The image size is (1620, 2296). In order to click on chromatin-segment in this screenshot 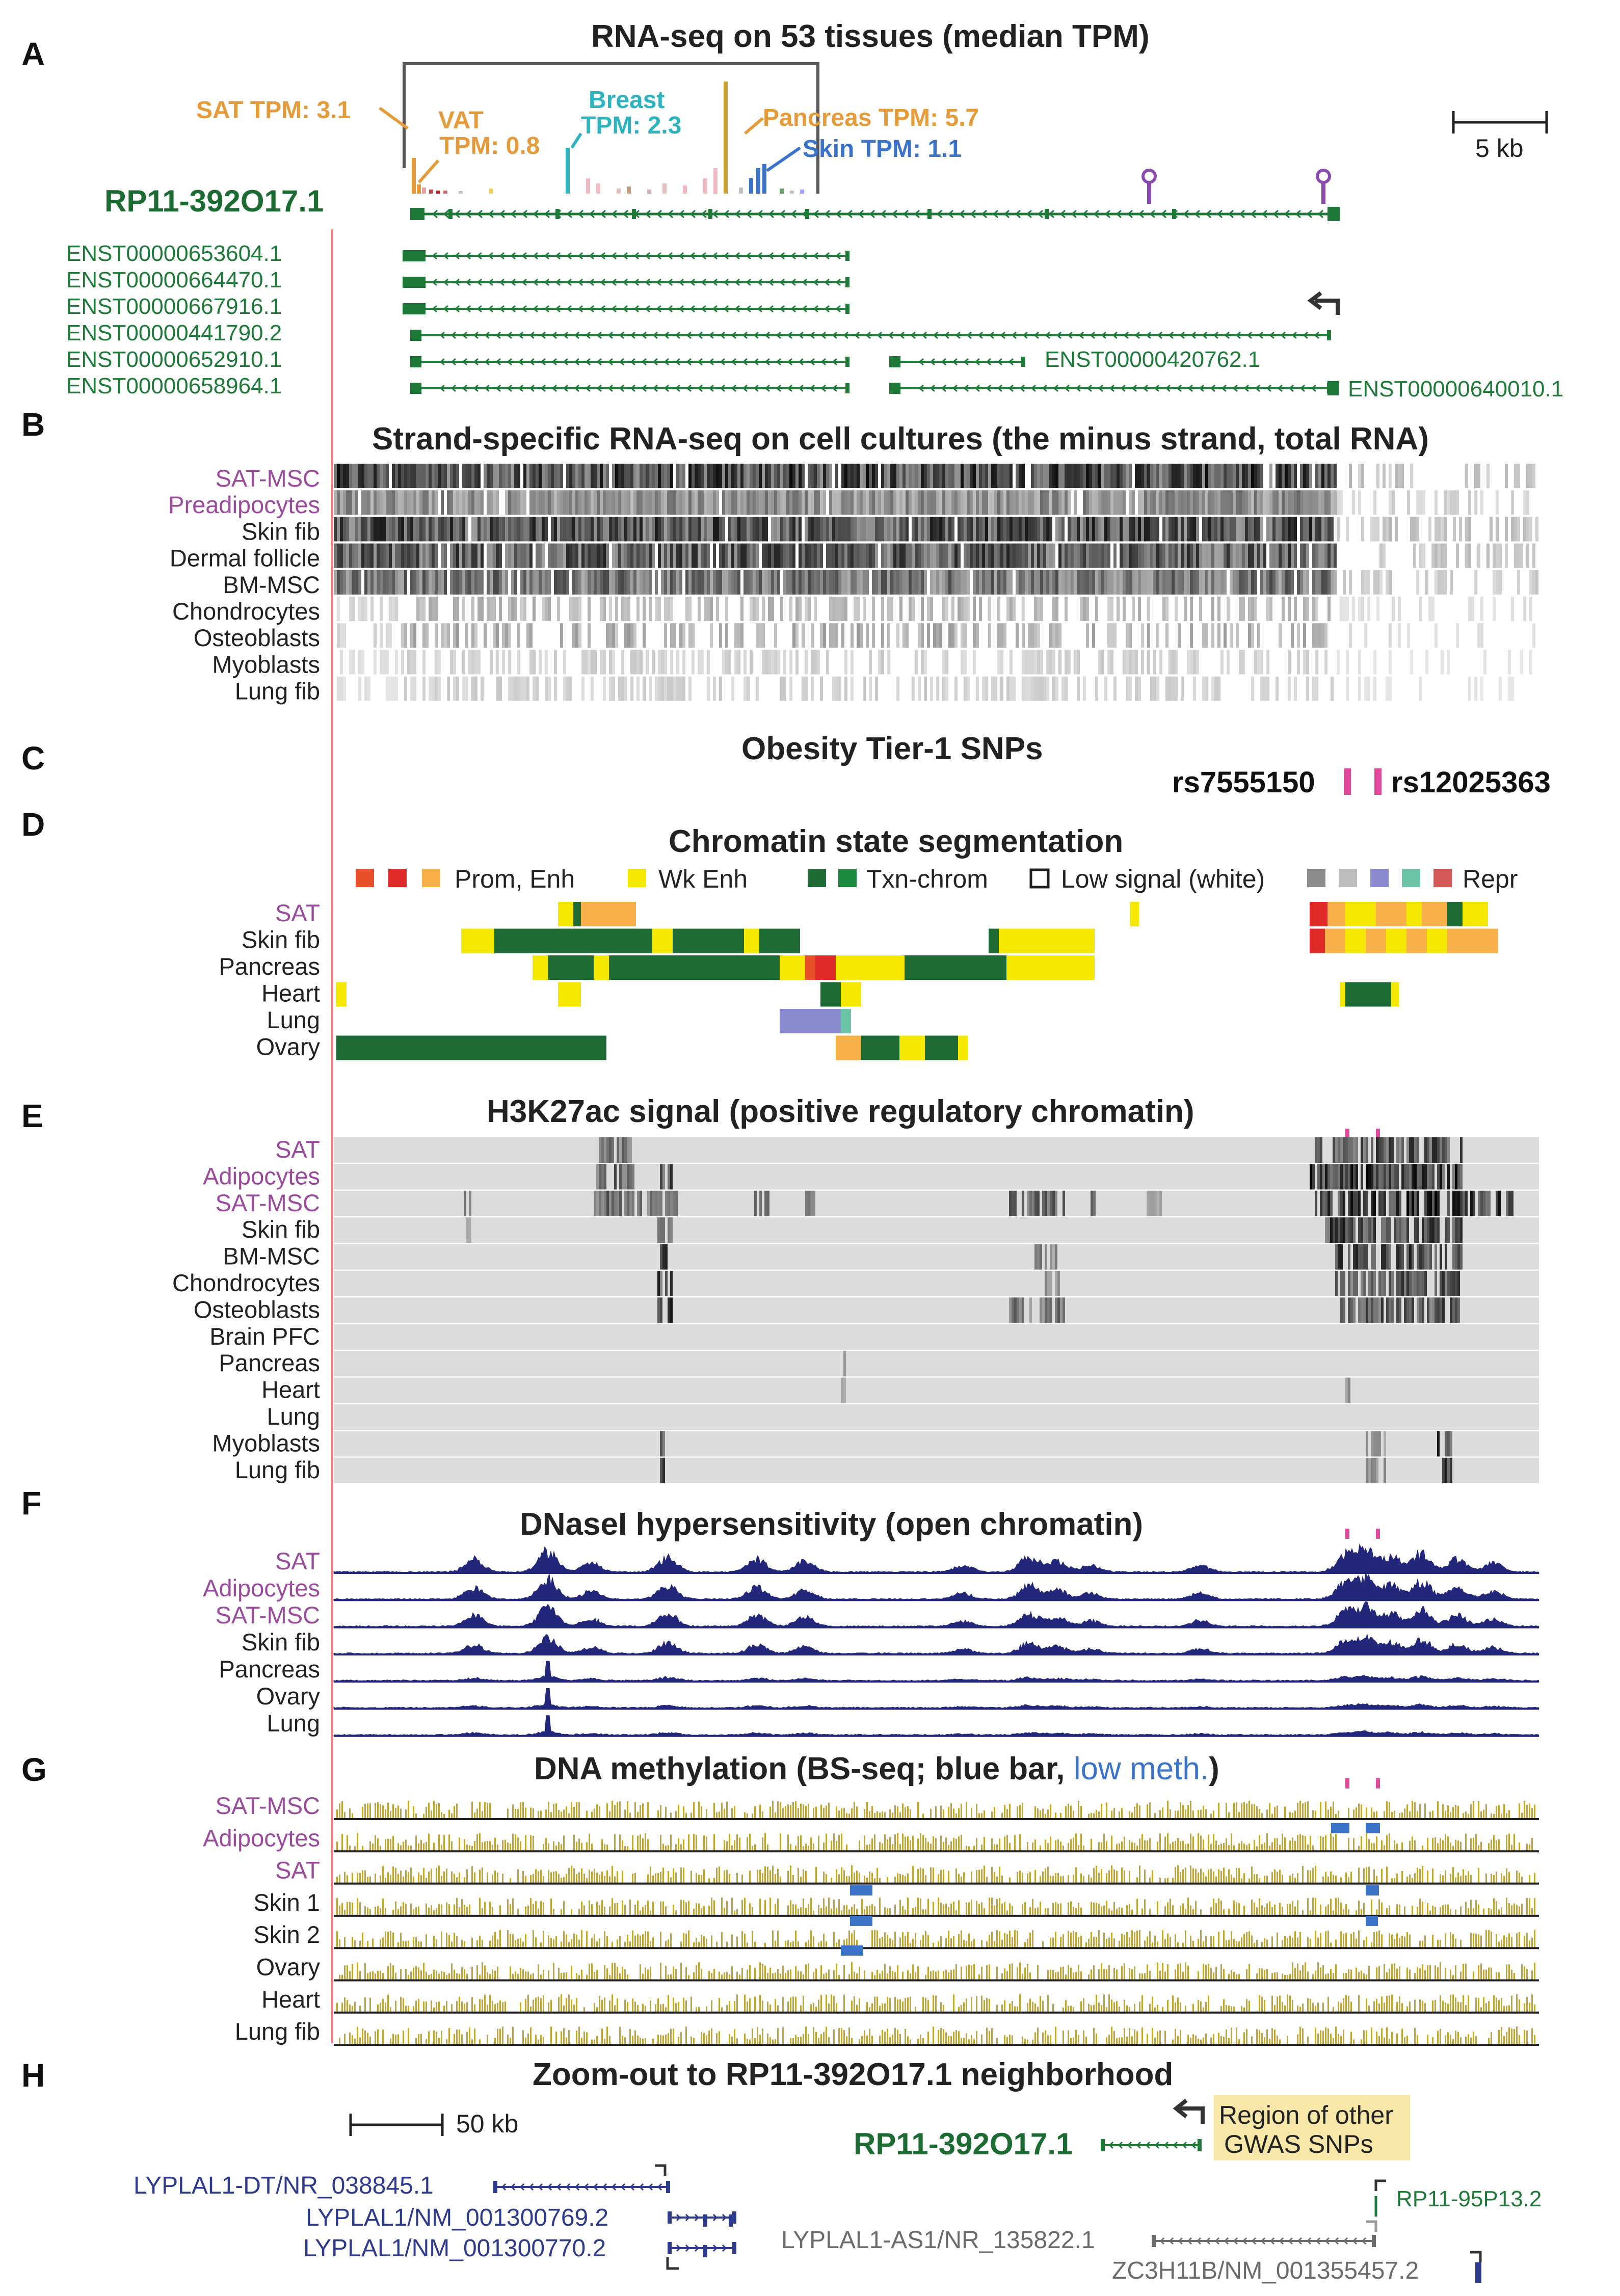, I will do `click(793, 967)`.